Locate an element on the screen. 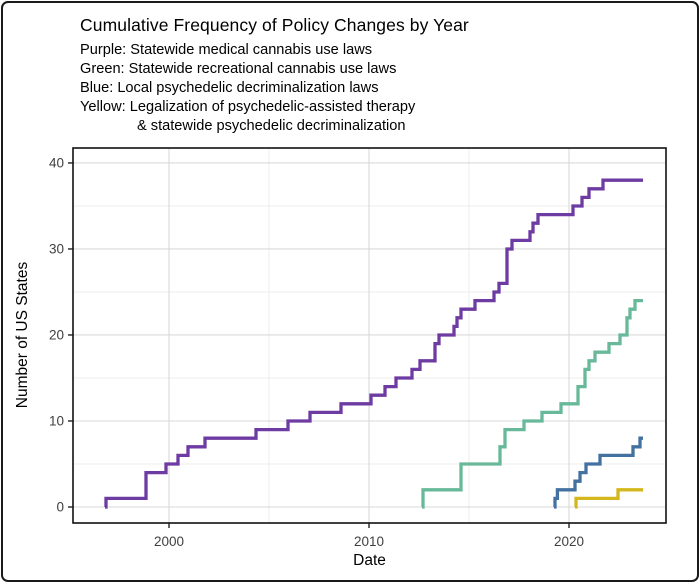  series-line-green is located at coordinates (532, 403).